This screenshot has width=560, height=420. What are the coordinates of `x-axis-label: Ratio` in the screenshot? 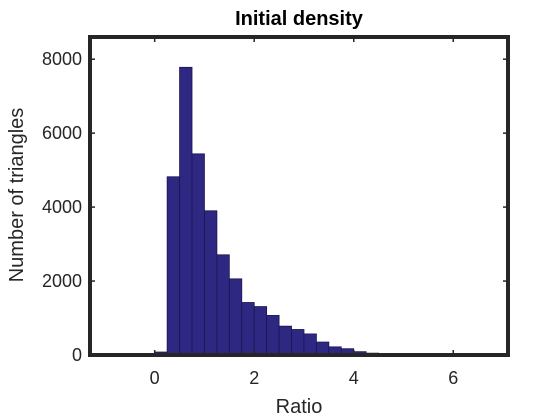 It's located at (299, 407).